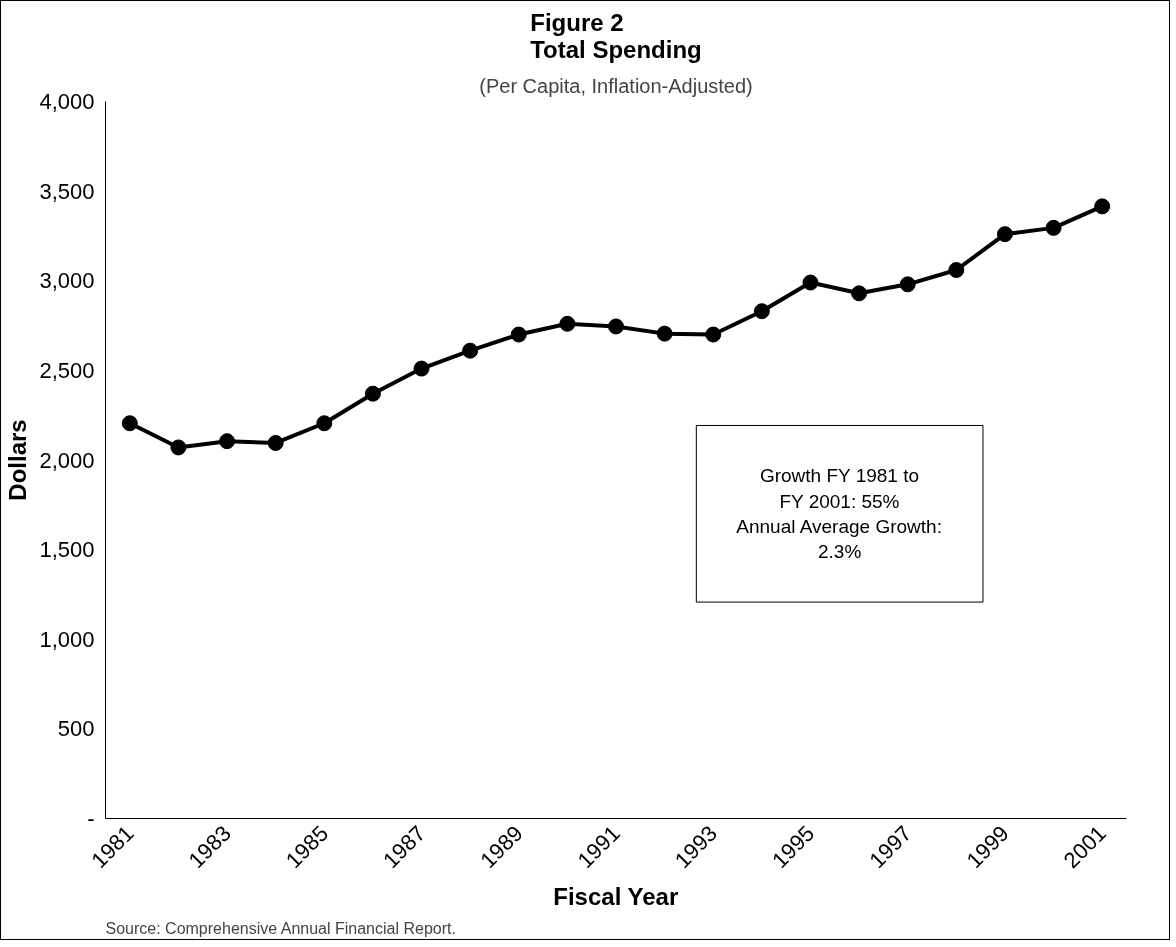  What do you see at coordinates (67, 101) in the screenshot?
I see `y-tick-label: 4,000` at bounding box center [67, 101].